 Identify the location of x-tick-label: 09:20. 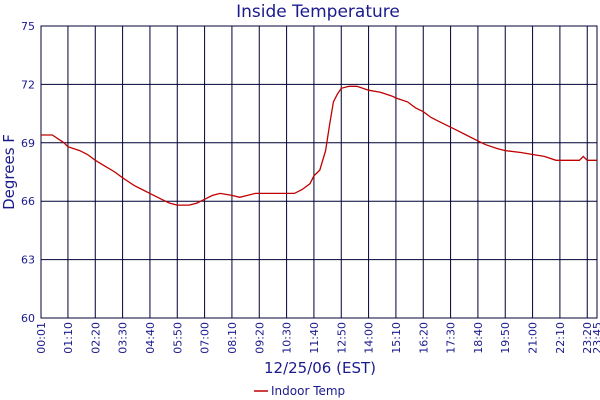
(259, 338).